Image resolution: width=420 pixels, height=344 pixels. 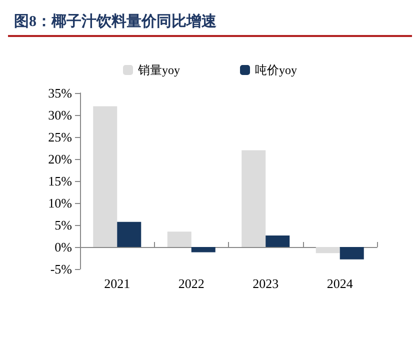 I want to click on y-tick-label: 20%, so click(x=60, y=159).